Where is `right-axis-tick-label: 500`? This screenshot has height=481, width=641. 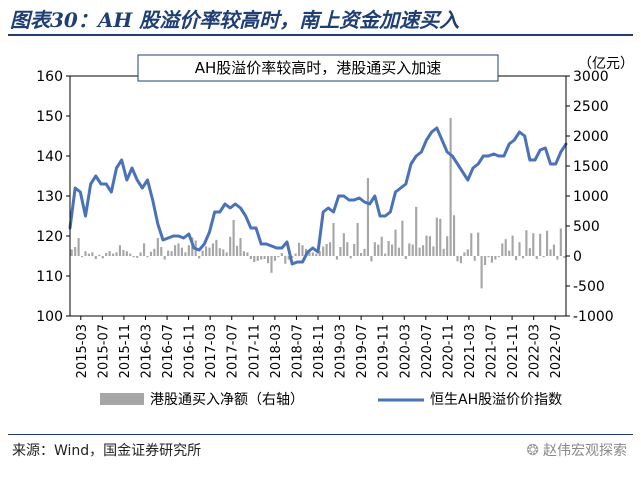
right-axis-tick-label: 500 is located at coordinates (586, 227).